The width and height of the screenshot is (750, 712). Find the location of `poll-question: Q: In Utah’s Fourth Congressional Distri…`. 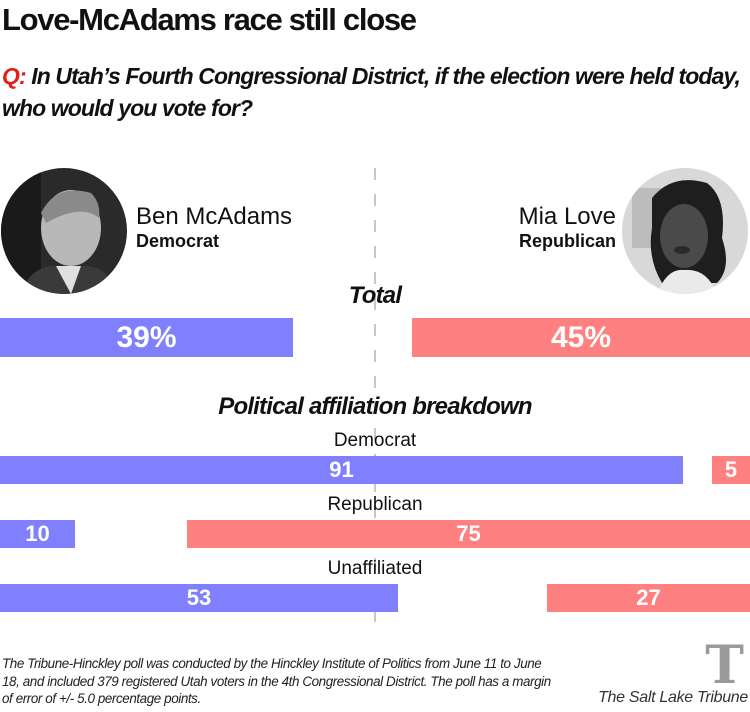

poll-question: Q: In Utah’s Fourth Congressional Distri… is located at coordinates (375, 92).